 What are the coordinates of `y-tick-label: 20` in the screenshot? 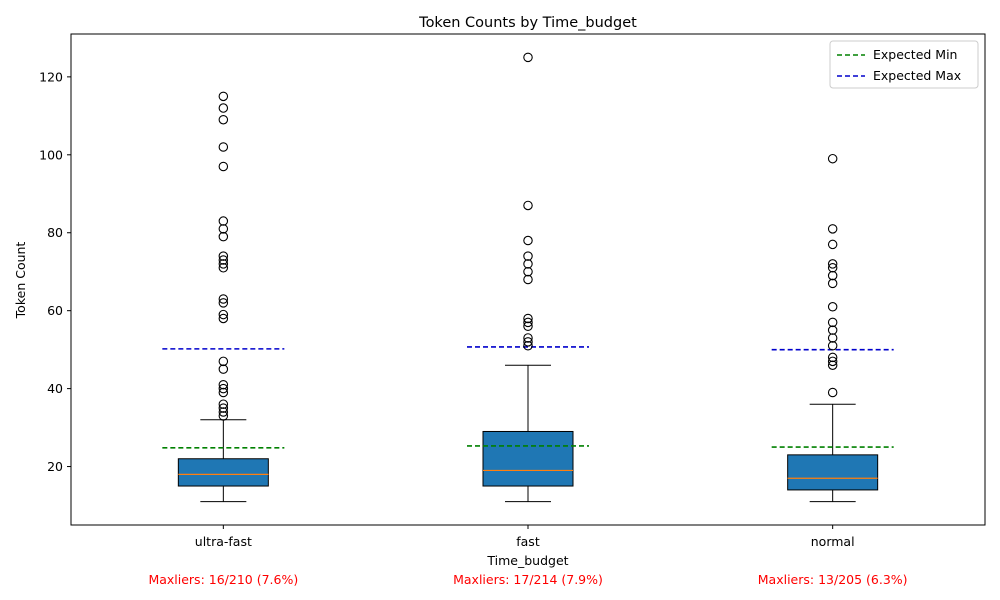 It's located at (55, 466).